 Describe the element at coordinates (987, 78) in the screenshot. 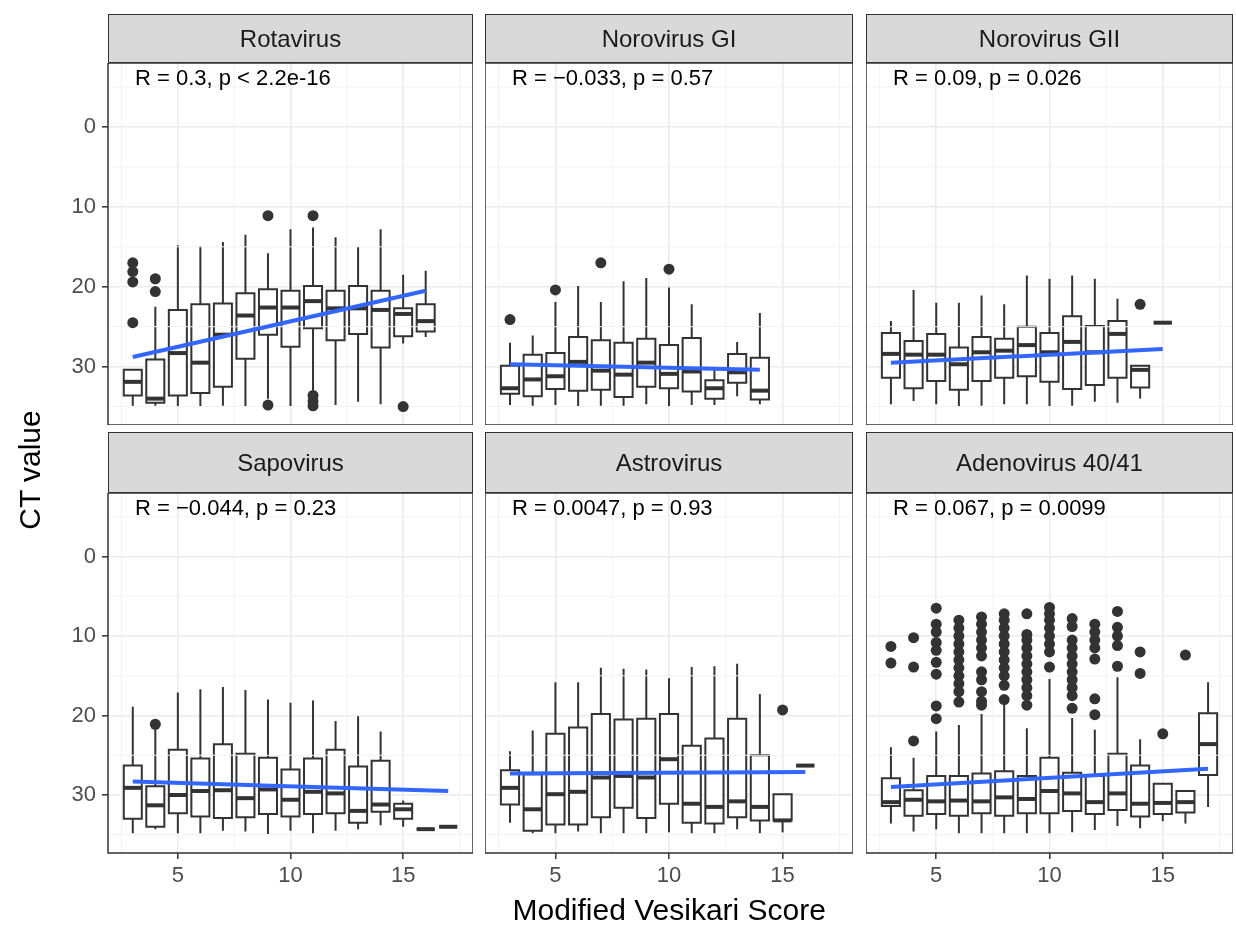

I see `annotation: R = 0.09, p = 0.026` at that location.